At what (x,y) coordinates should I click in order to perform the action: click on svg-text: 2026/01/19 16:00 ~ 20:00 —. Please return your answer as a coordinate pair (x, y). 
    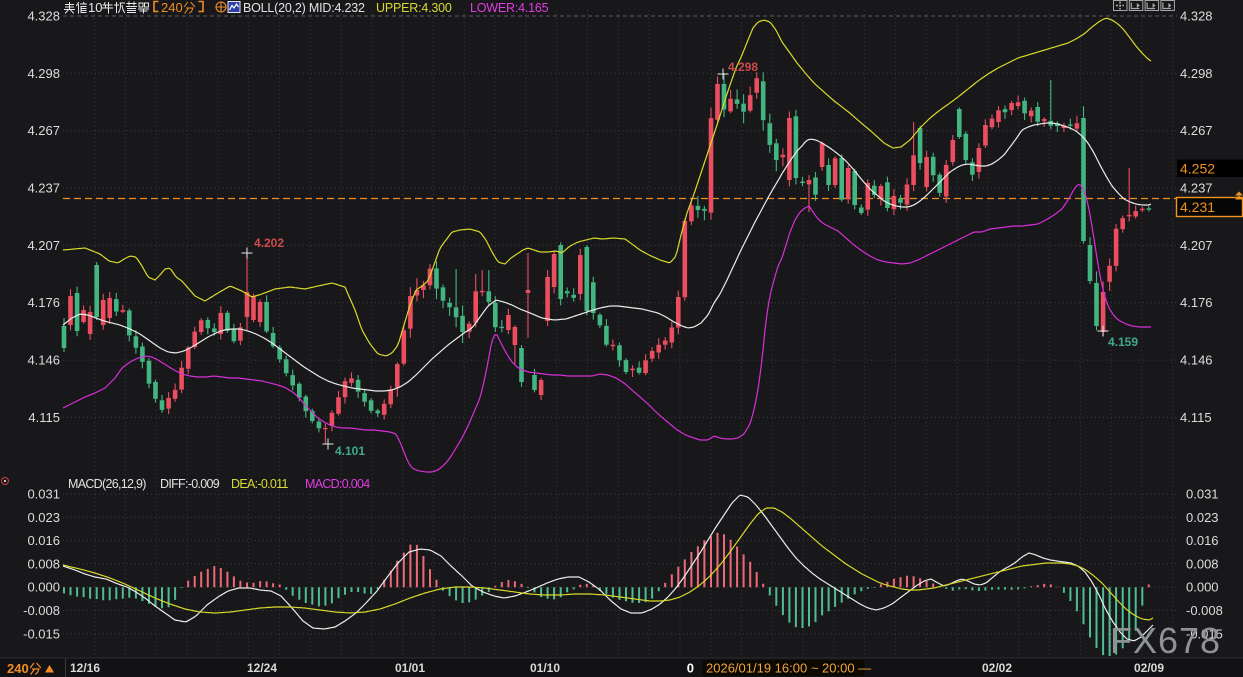
    Looking at the image, I should click on (788, 668).